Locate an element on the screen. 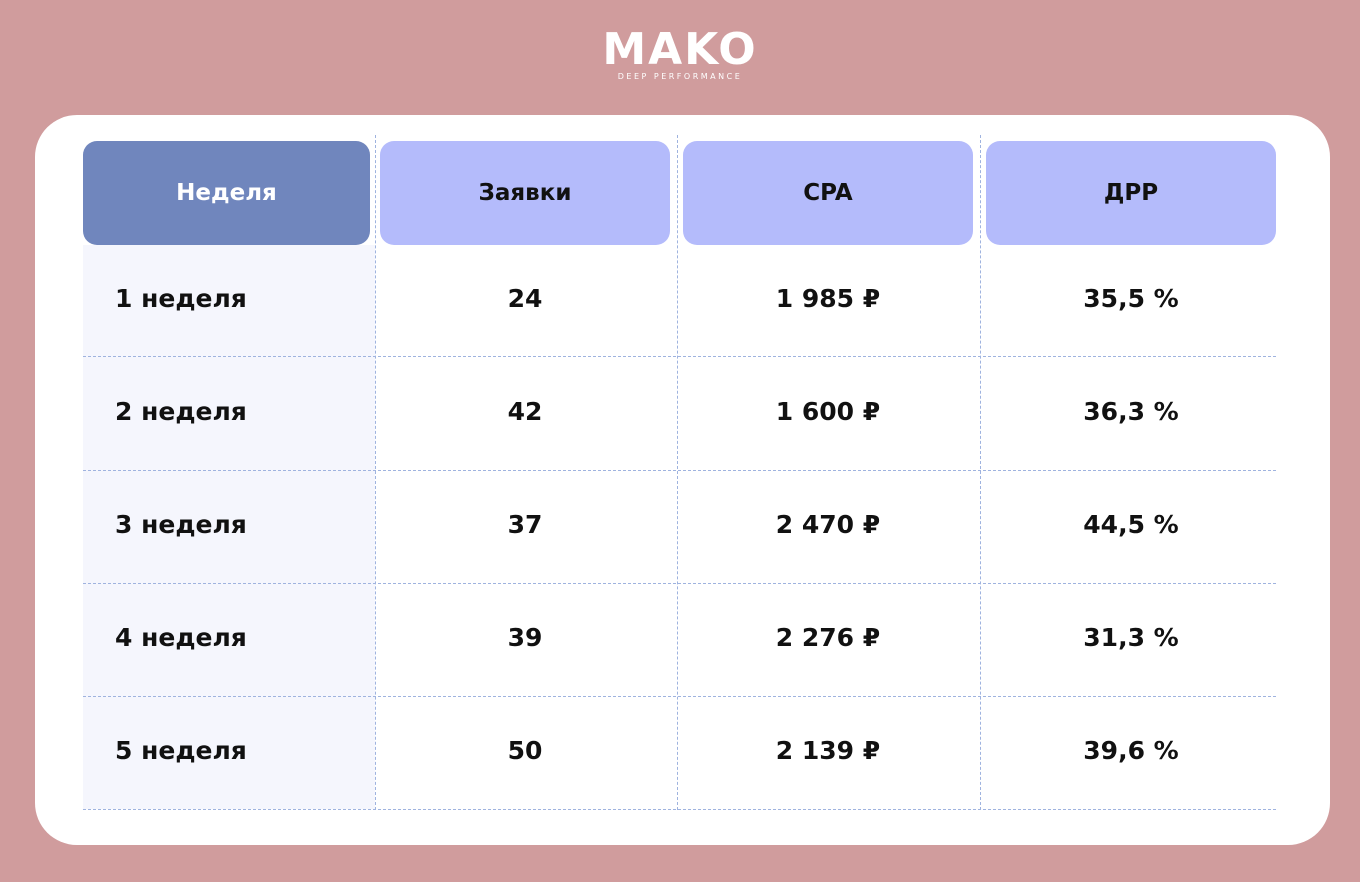  table-cell: 36,3 % is located at coordinates (1131, 411).